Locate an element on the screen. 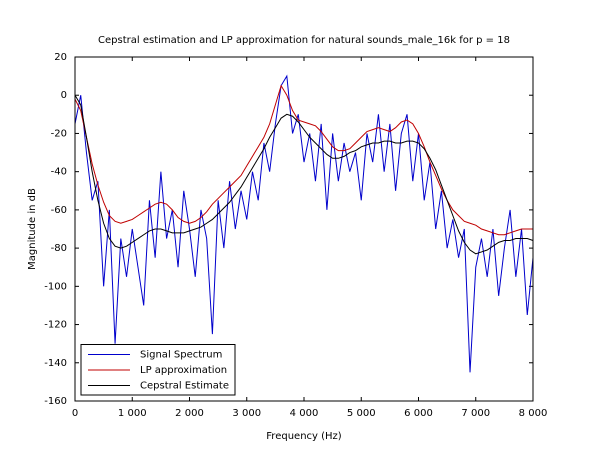 The height and width of the screenshot is (460, 610). x-tick-label: 1 000 is located at coordinates (132, 413).